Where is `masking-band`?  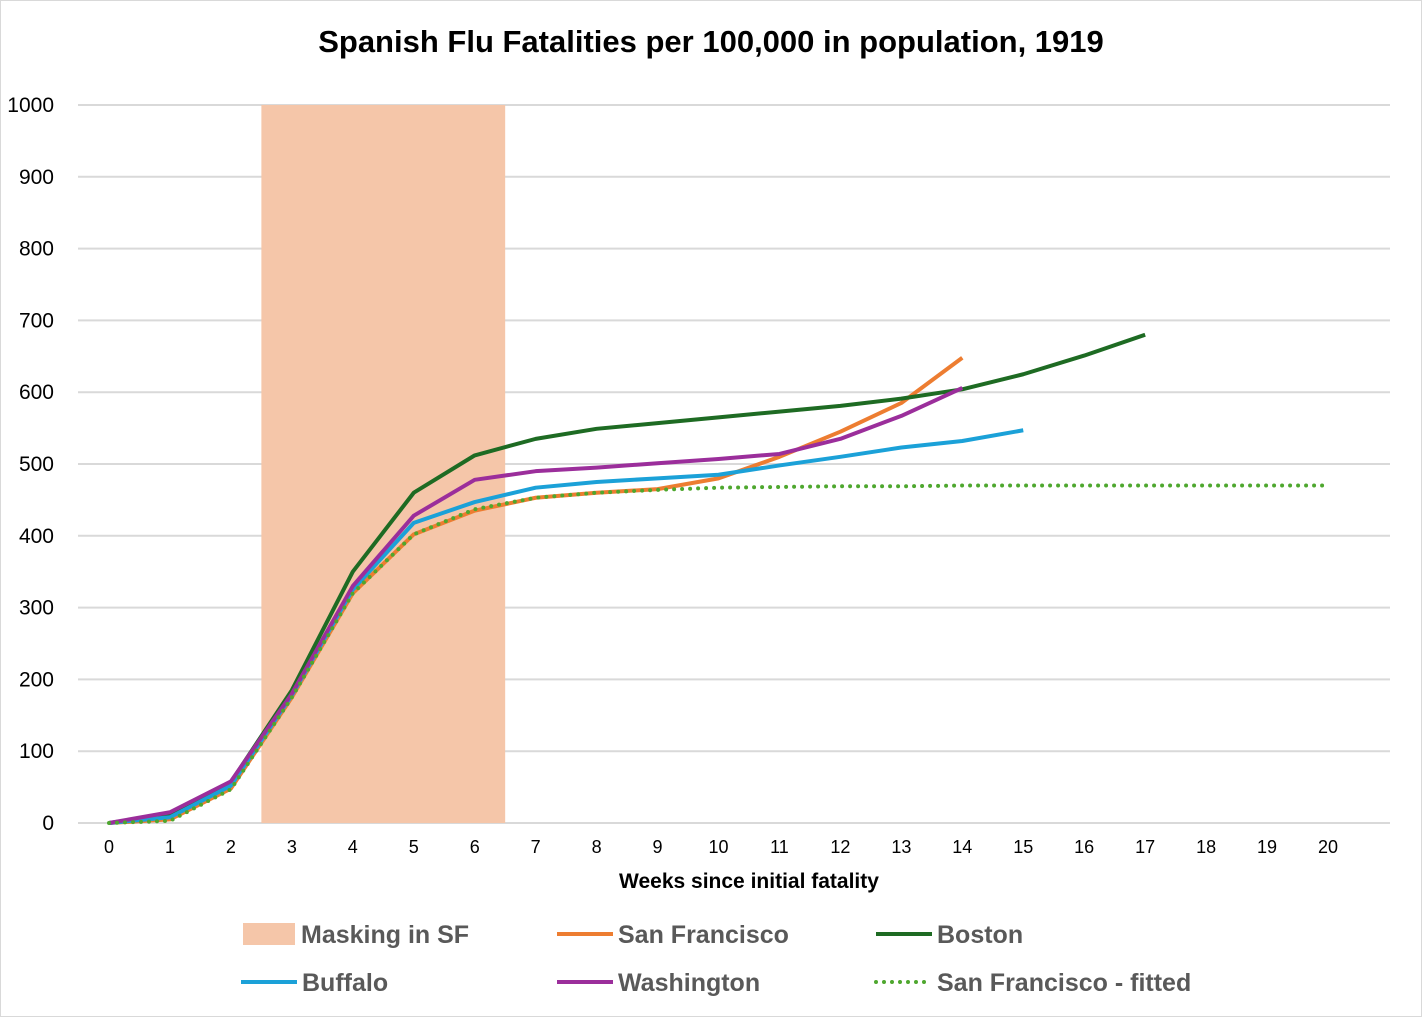 masking-band is located at coordinates (383, 464).